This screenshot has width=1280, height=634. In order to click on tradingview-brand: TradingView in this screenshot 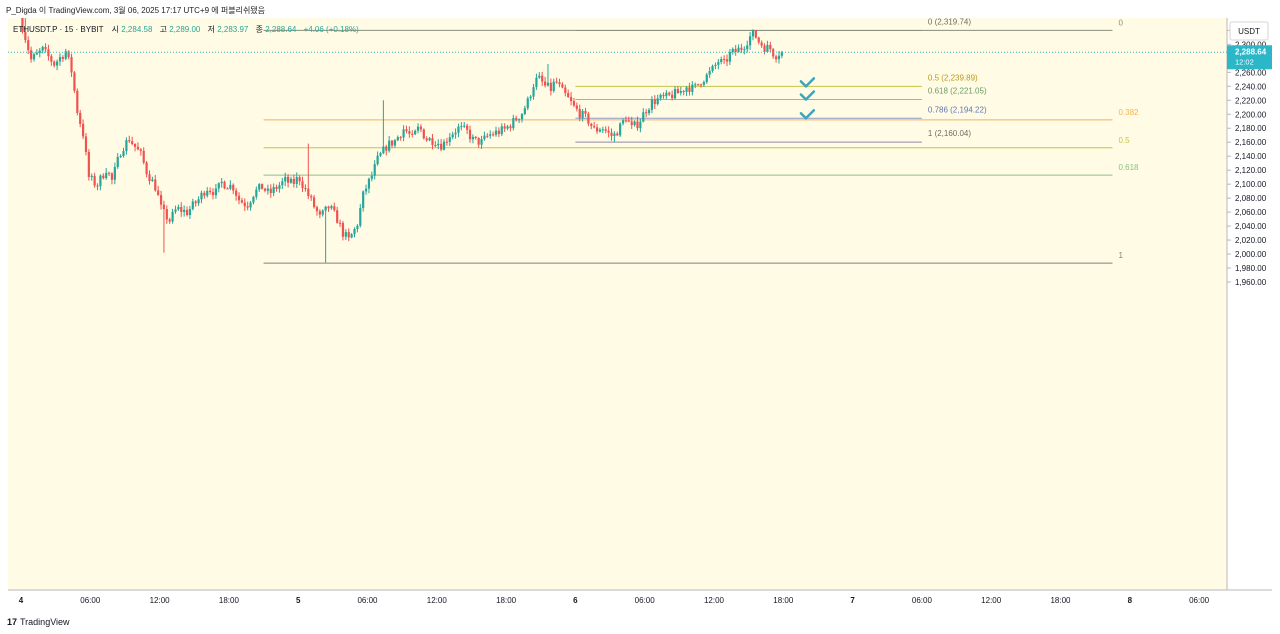, I will do `click(45, 622)`.